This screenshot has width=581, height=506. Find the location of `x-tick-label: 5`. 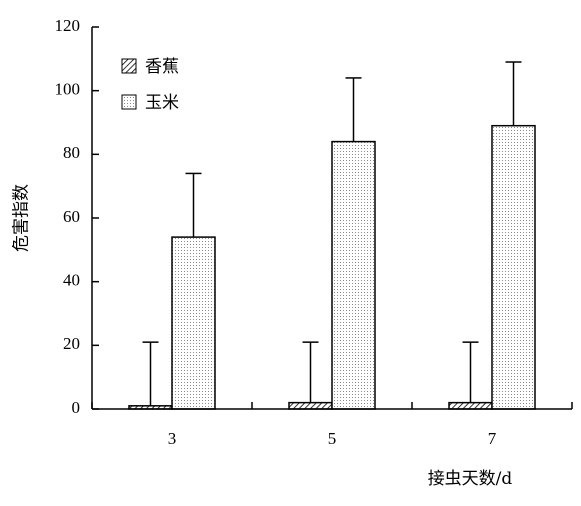

x-tick-label: 5 is located at coordinates (332, 438).